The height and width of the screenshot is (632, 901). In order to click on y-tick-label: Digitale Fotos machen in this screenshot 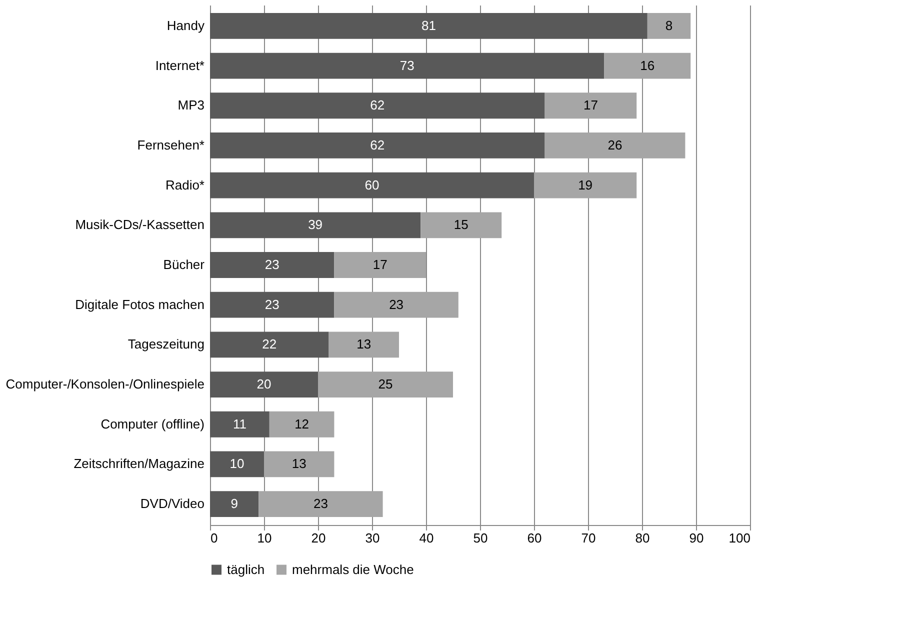, I will do `click(139, 304)`.